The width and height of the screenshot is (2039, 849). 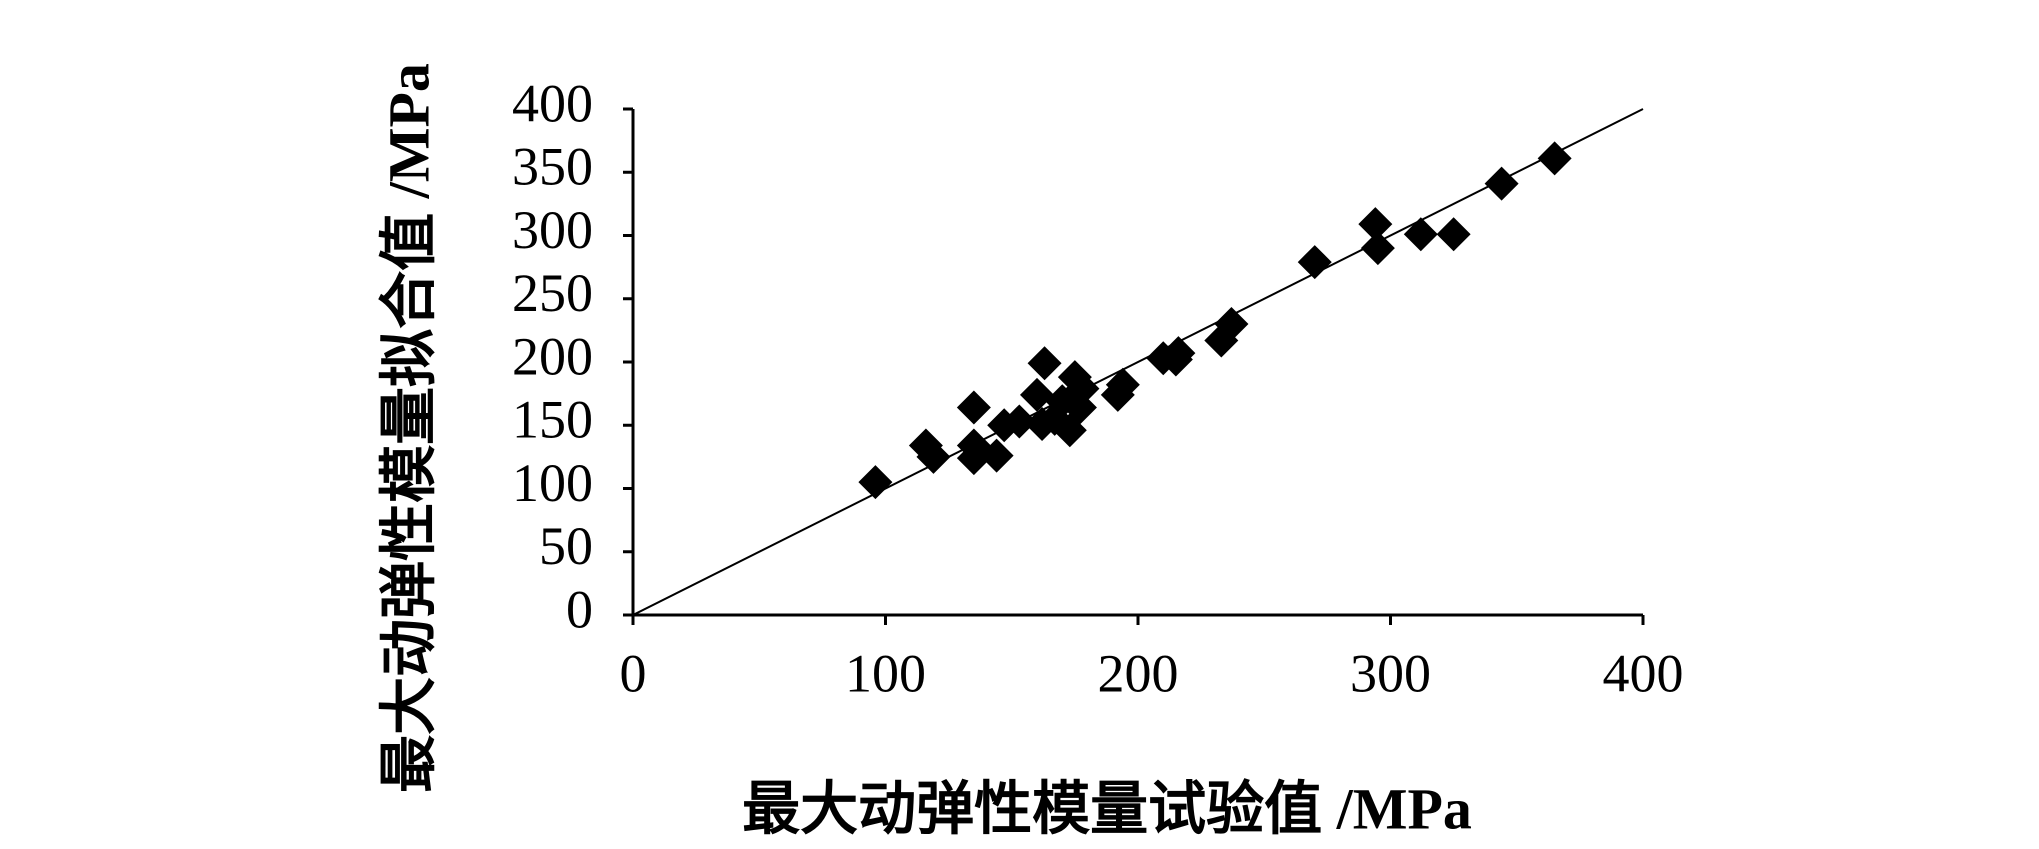 What do you see at coordinates (408, 428) in the screenshot?
I see `y-axis-label: 最大动弹性模量拟合值 /MPa` at bounding box center [408, 428].